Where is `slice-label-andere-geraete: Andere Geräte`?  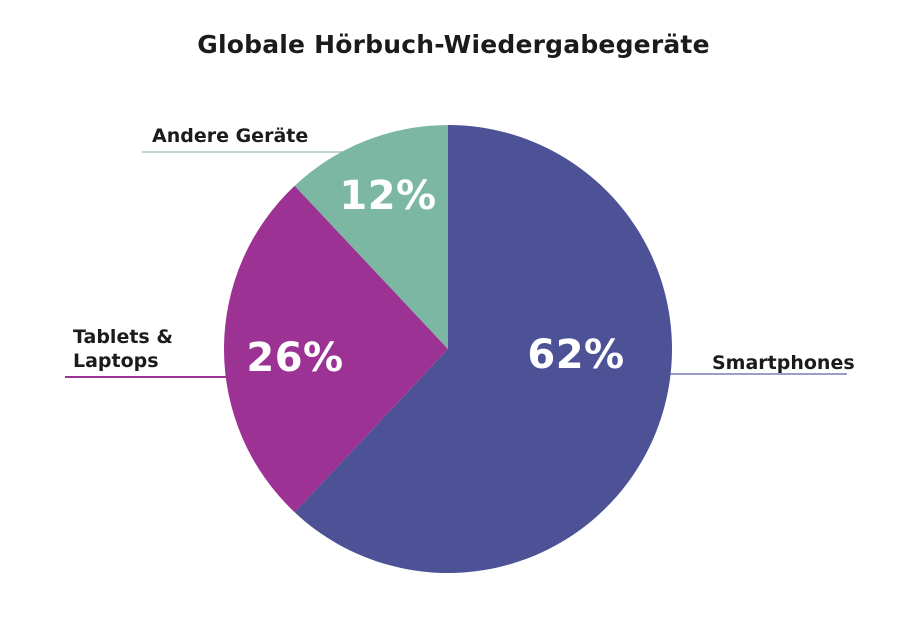
slice-label-andere-geraete: Andere Geräte is located at coordinates (230, 136).